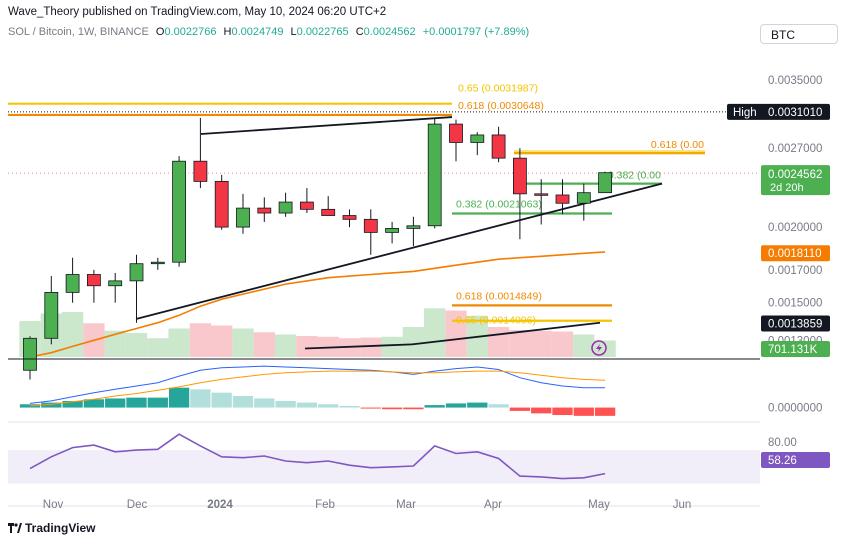 This screenshot has width=850, height=543. I want to click on macd-pane: 0.0000000, so click(420, 390).